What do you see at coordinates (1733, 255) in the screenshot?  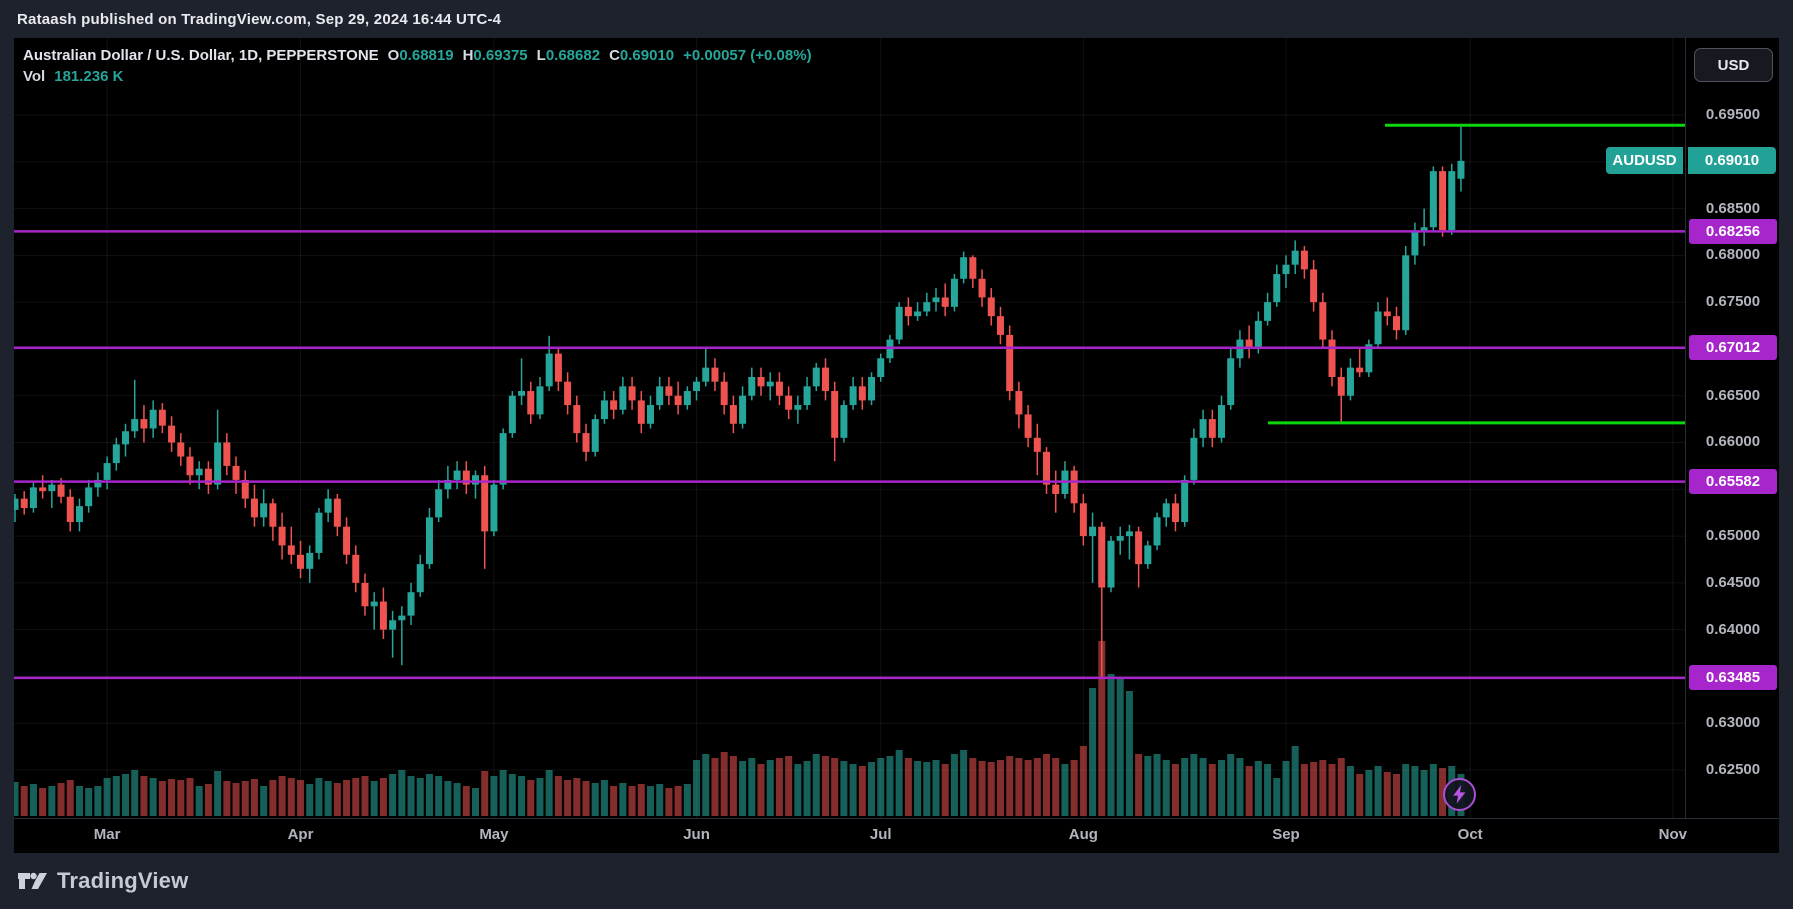 I see `price-axis-label: 0.68000` at bounding box center [1733, 255].